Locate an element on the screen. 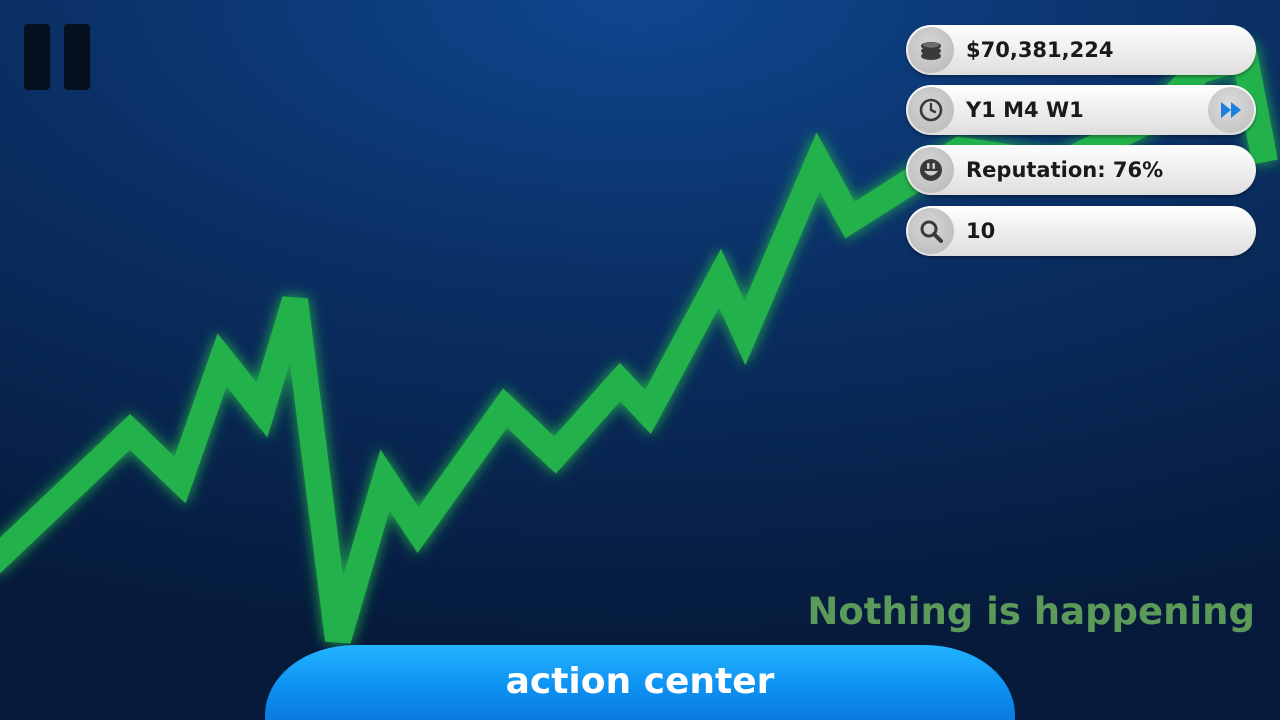 The width and height of the screenshot is (1280, 720). fast-forward-icon is located at coordinates (1231, 110).